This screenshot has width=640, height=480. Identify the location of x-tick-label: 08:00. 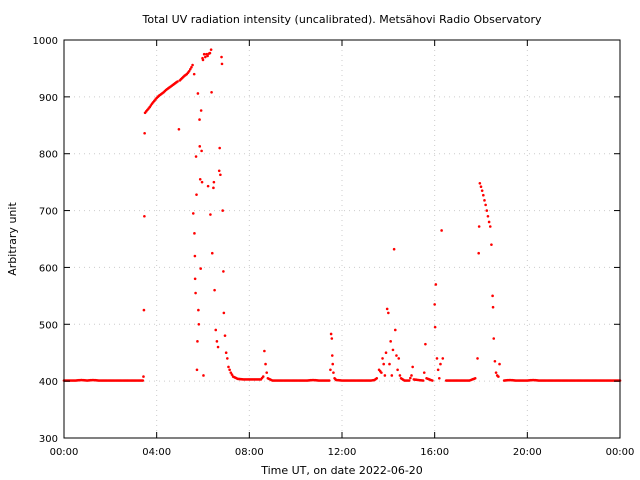
(249, 452).